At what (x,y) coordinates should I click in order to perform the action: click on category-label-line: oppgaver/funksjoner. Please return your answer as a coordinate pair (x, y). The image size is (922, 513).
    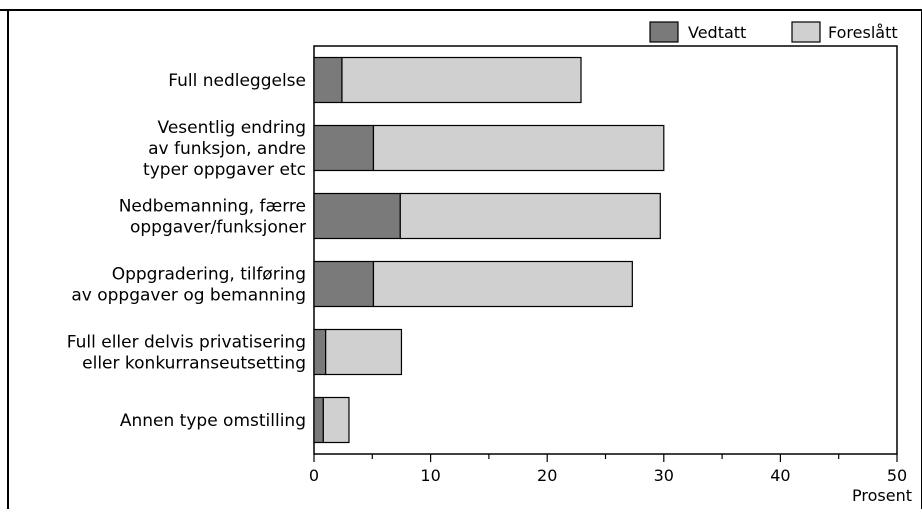
    Looking at the image, I should click on (218, 228).